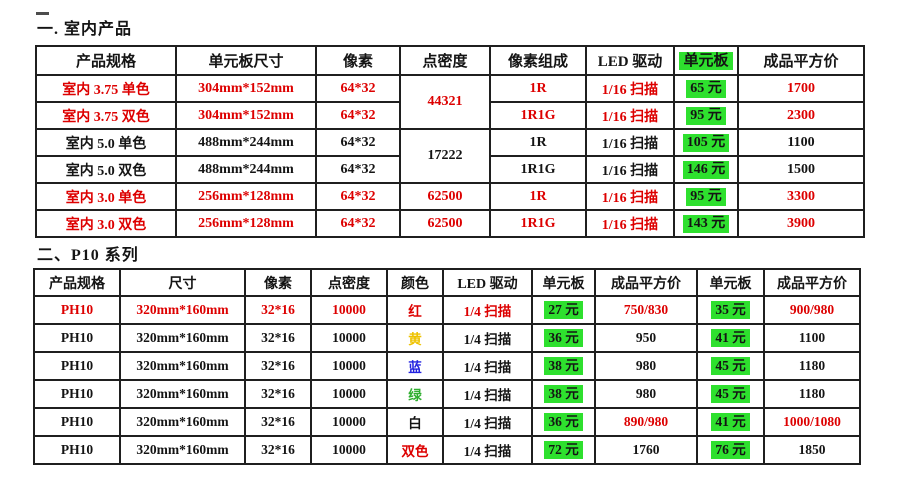 The height and width of the screenshot is (480, 900). I want to click on cell-value: 146 元, so click(706, 169).